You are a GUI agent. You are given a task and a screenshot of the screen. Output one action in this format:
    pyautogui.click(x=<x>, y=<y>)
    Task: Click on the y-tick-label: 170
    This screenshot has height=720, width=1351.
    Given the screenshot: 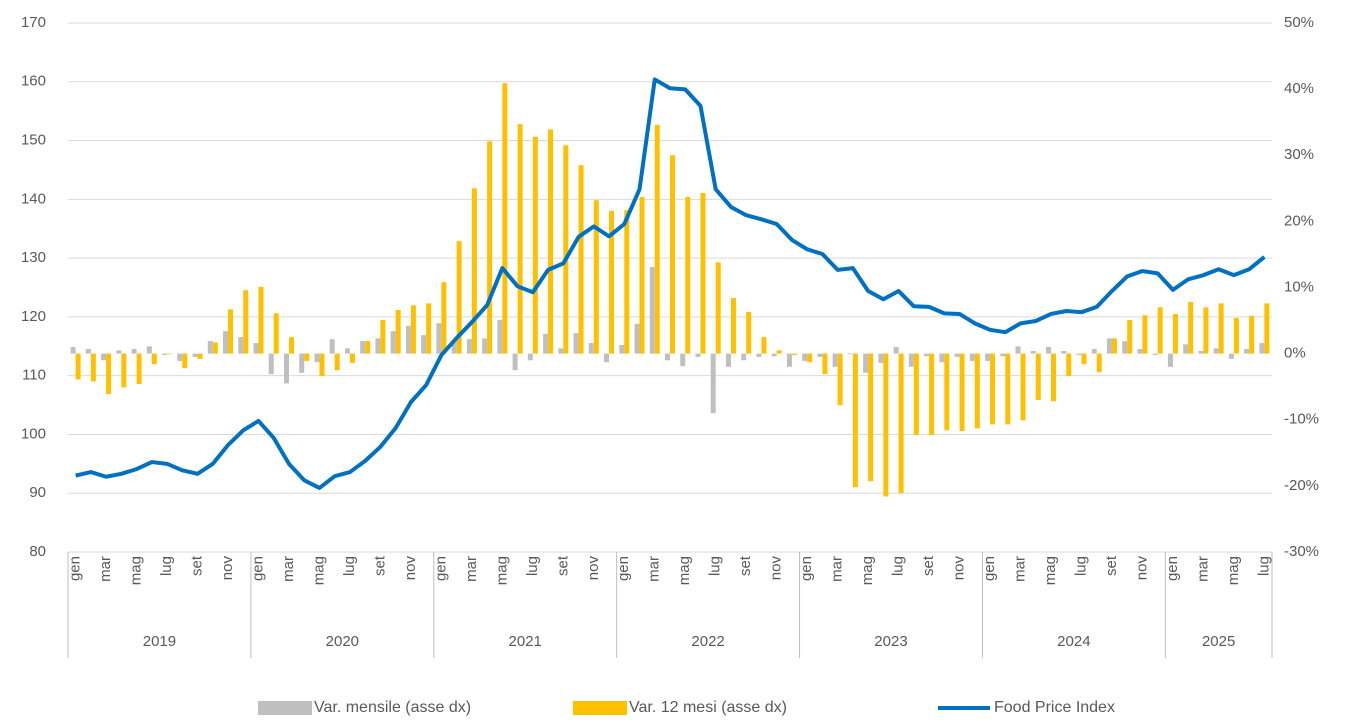 What is the action you would take?
    pyautogui.click(x=33, y=22)
    